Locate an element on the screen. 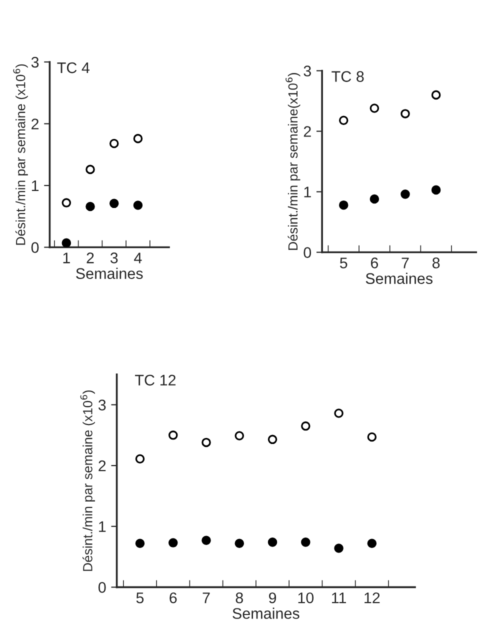 The height and width of the screenshot is (626, 497). chart-title: TC 8 is located at coordinates (348, 76).